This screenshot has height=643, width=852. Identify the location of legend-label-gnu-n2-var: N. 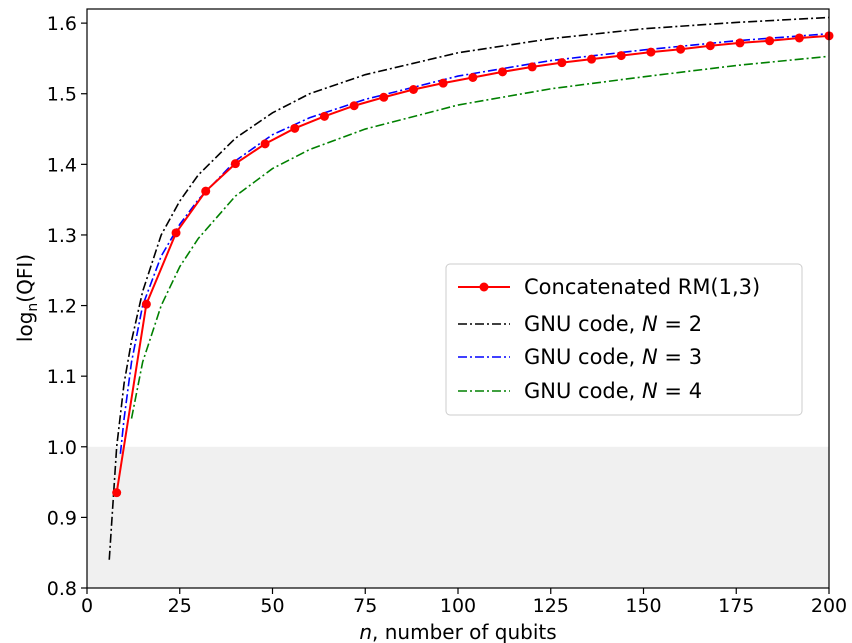
(650, 324).